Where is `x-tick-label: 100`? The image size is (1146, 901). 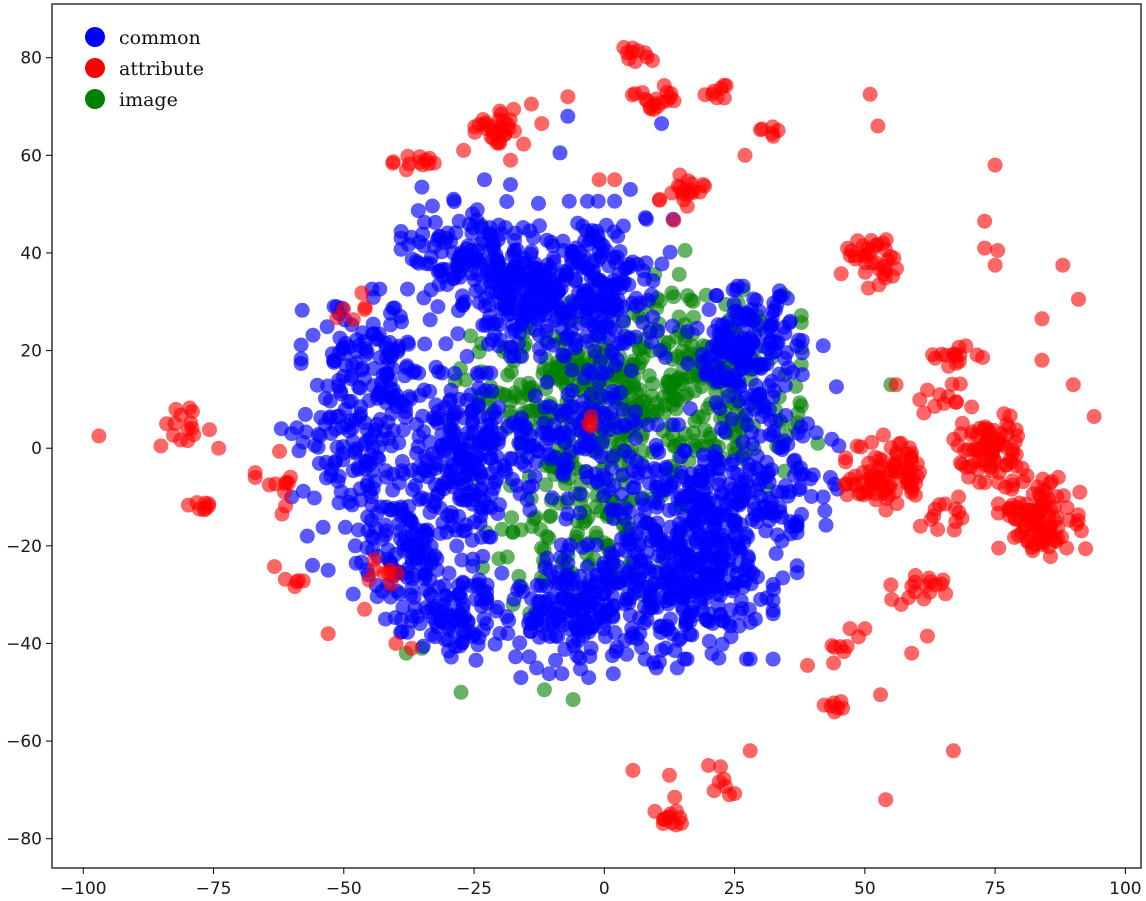
x-tick-label: 100 is located at coordinates (1125, 889).